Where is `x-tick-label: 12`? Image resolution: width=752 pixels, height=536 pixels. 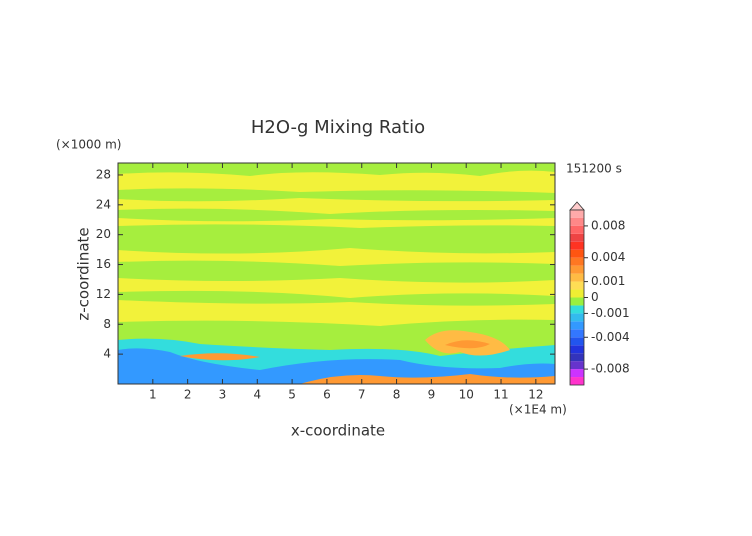
x-tick-label: 12 is located at coordinates (535, 395).